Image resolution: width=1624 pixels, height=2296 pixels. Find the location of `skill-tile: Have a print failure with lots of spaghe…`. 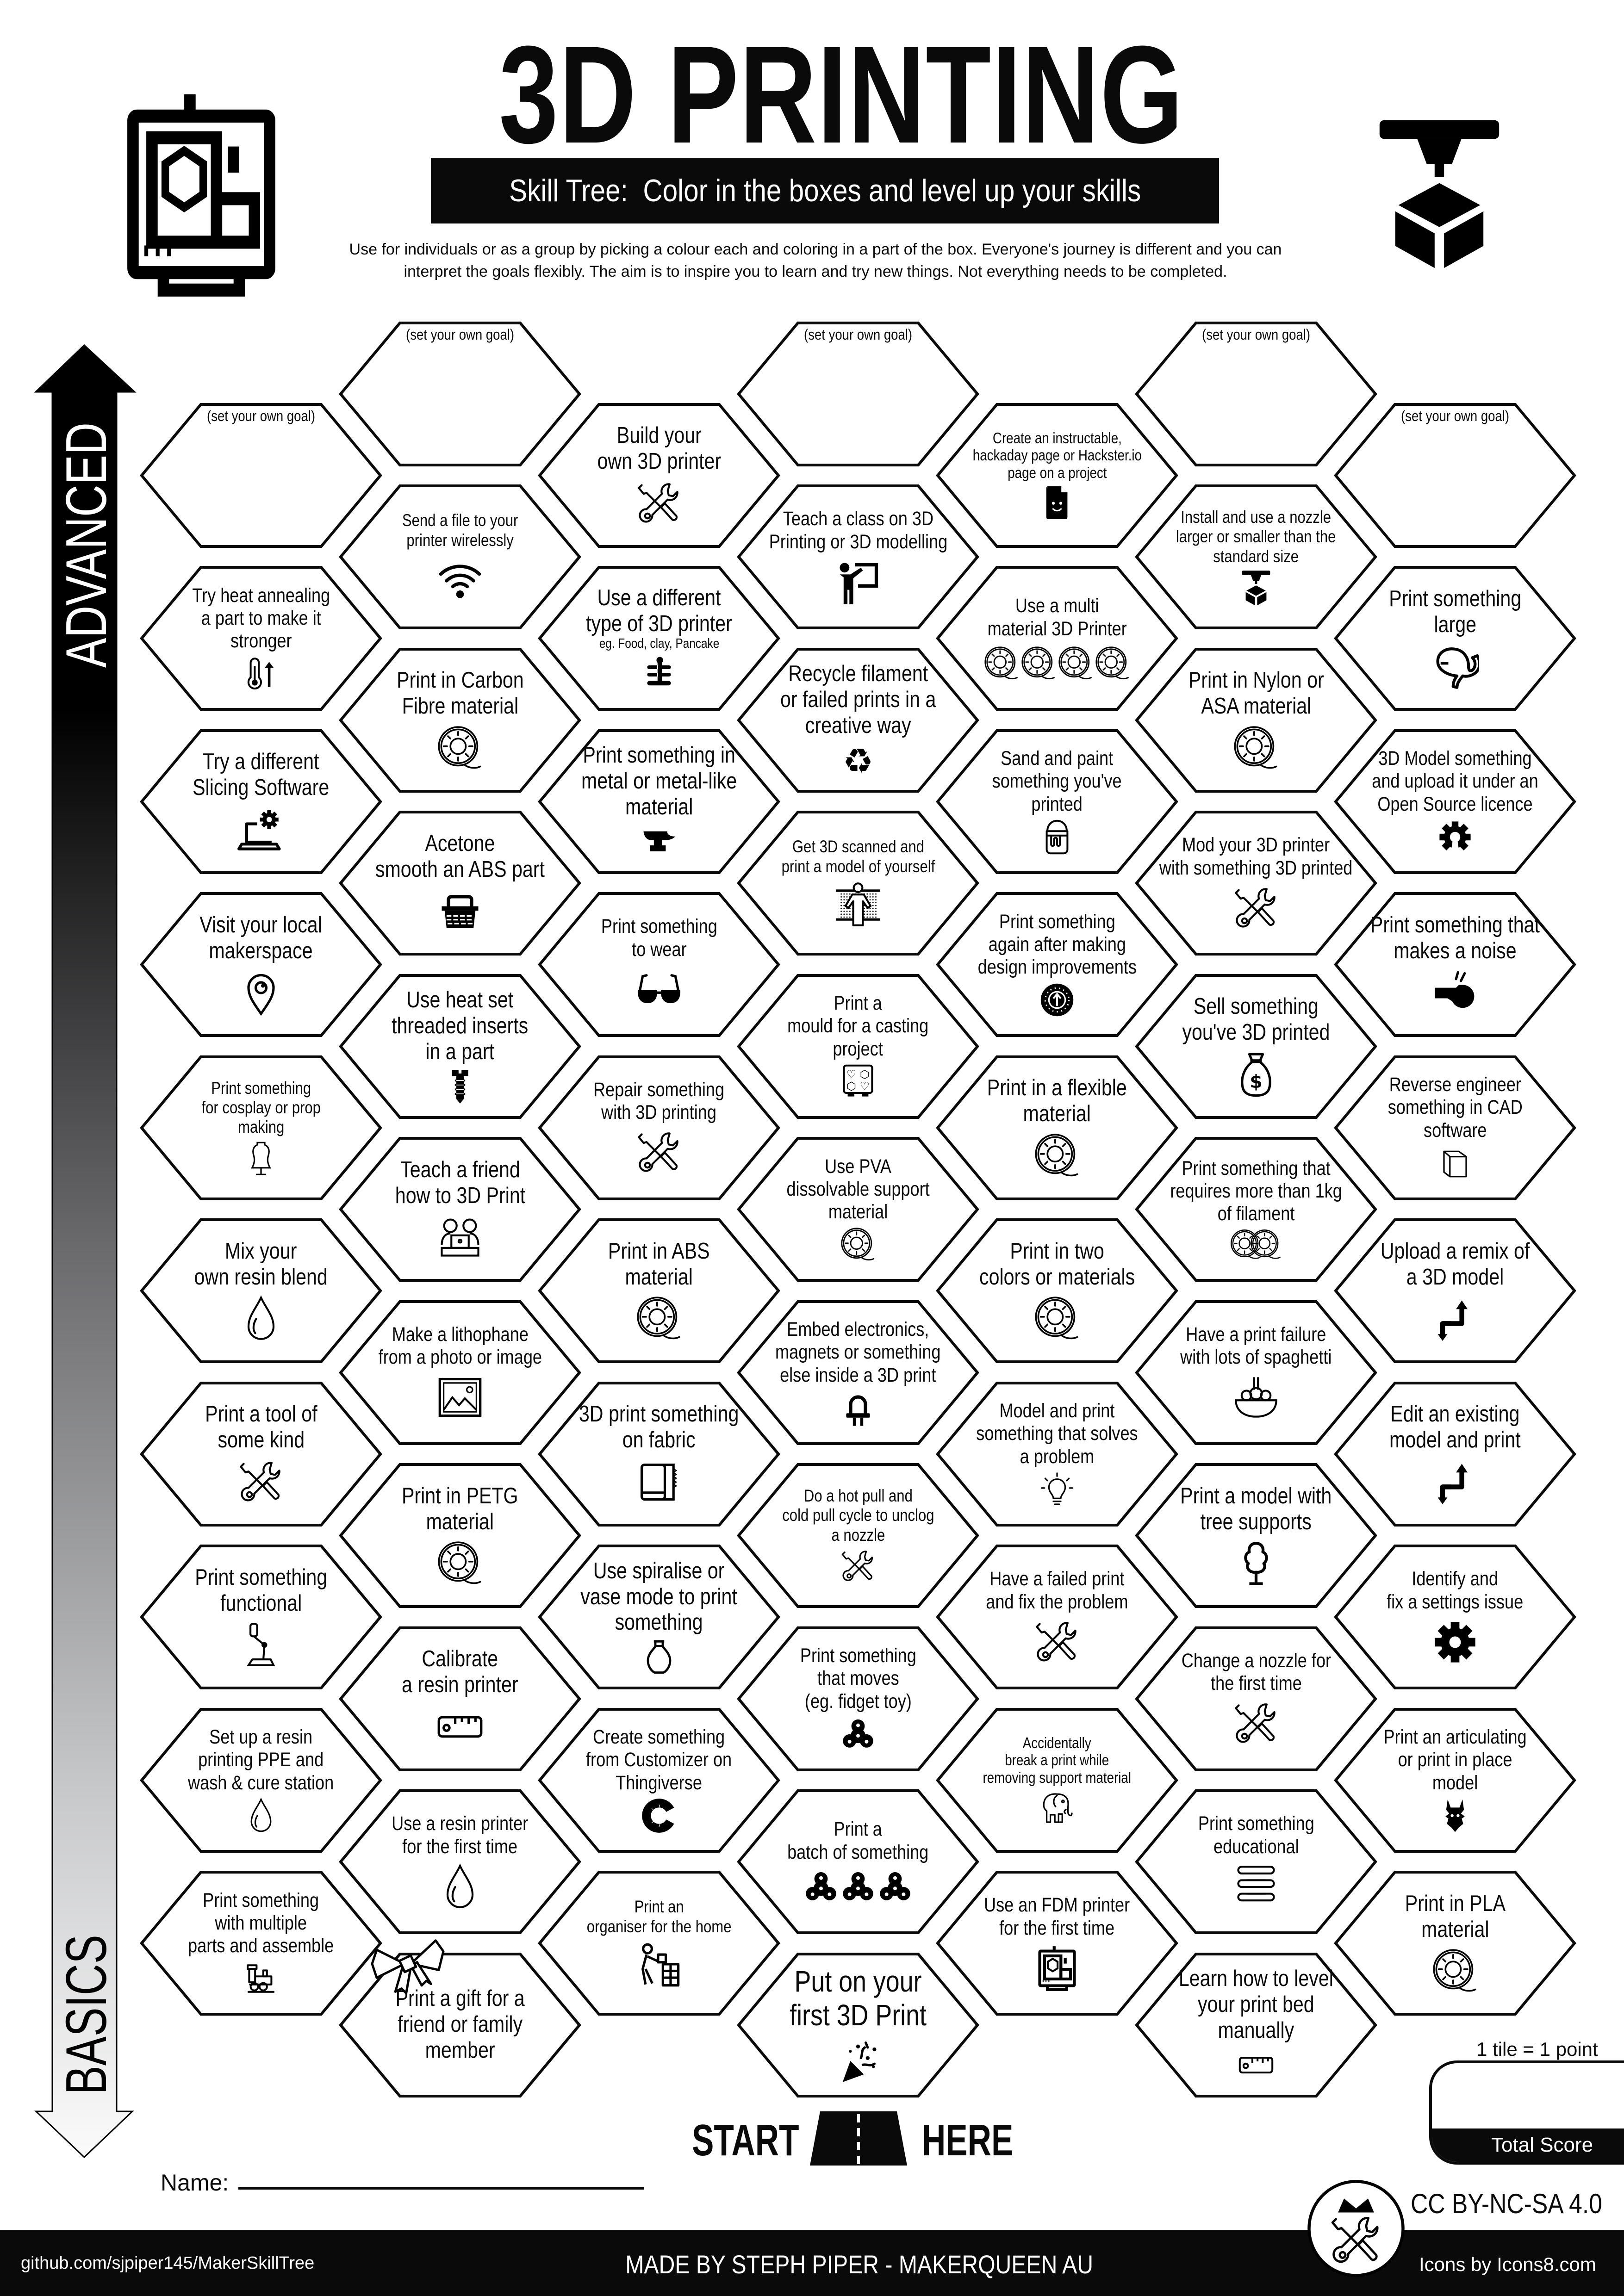

skill-tile: Have a print failure with lots of spaghe… is located at coordinates (1256, 1372).